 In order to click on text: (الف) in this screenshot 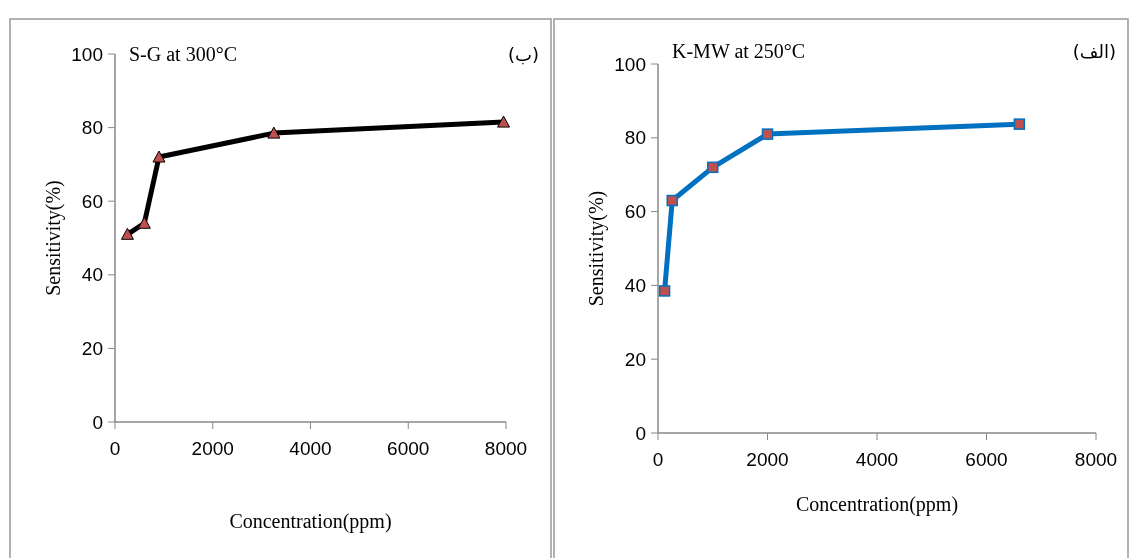, I will do `click(1094, 51)`.